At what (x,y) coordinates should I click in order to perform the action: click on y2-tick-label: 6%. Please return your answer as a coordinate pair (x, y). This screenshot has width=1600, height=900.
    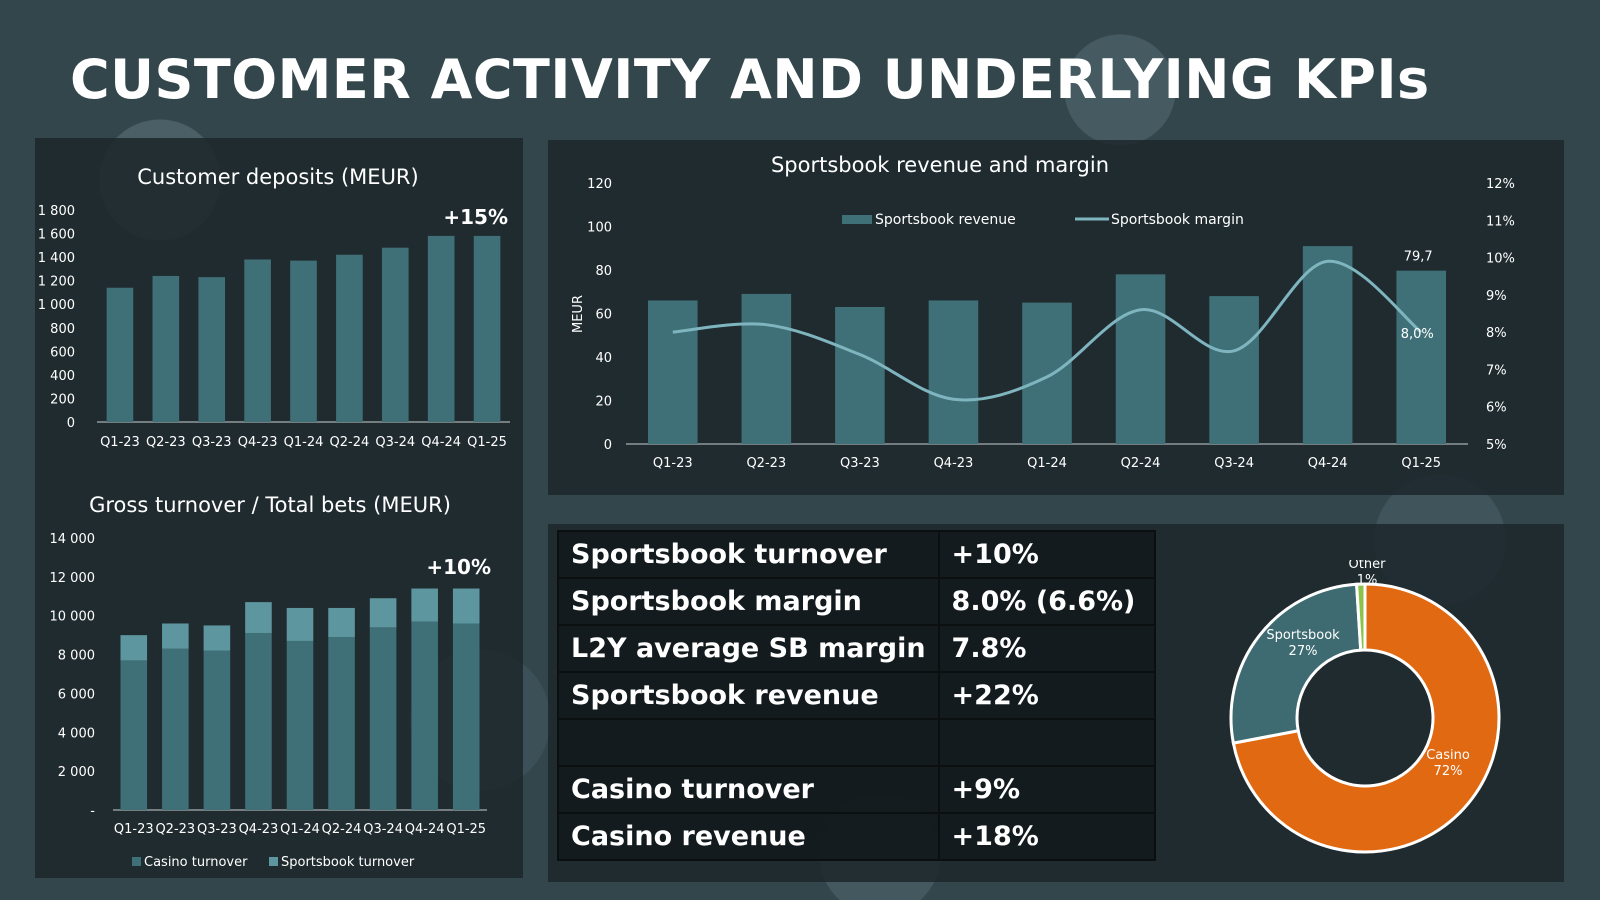
    Looking at the image, I should click on (1496, 408).